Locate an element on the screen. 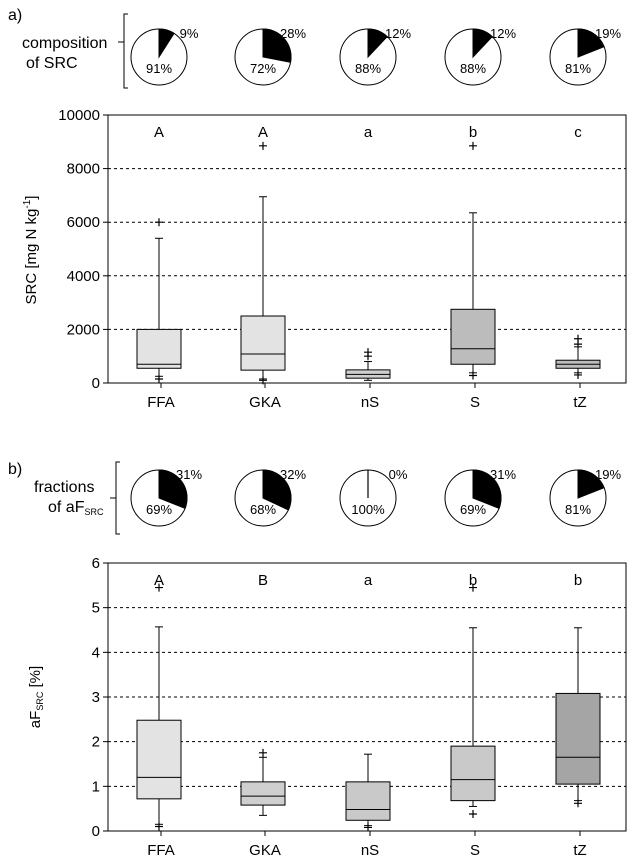 The image size is (628, 864). panel-a-pie-small-label-2: 12% is located at coordinates (398, 33).